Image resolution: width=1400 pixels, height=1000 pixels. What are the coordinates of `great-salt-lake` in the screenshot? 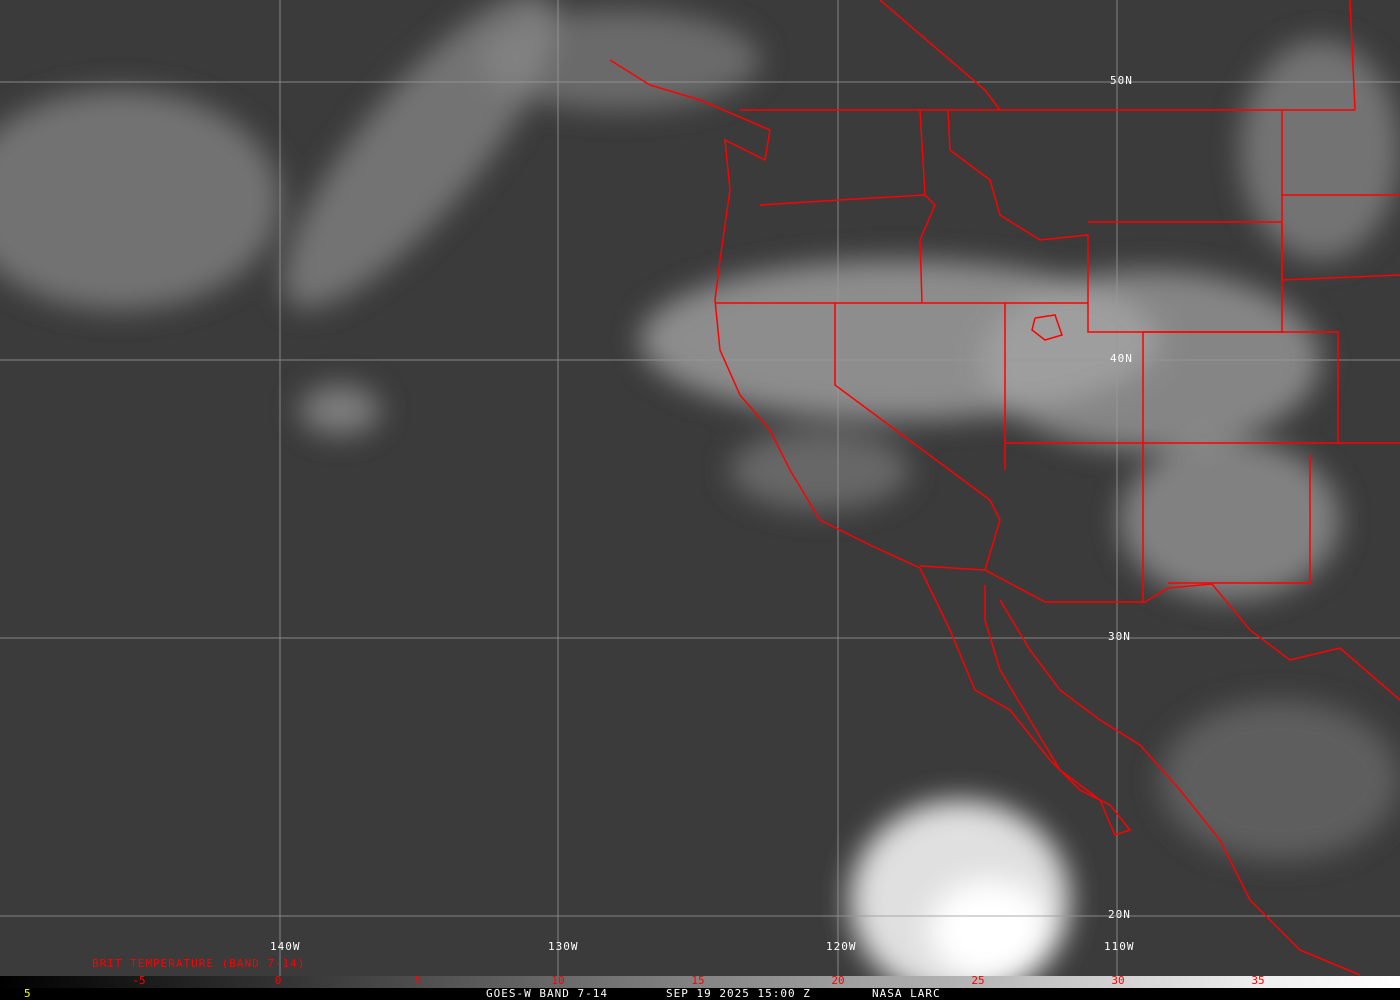 It's located at (1047, 327).